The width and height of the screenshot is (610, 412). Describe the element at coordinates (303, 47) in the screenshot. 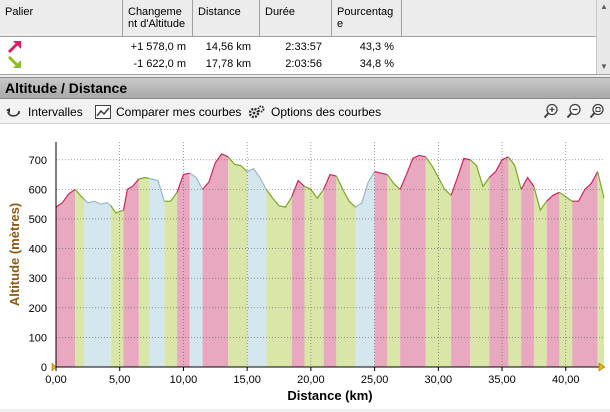

I see `duration-value: 2:33:57` at that location.